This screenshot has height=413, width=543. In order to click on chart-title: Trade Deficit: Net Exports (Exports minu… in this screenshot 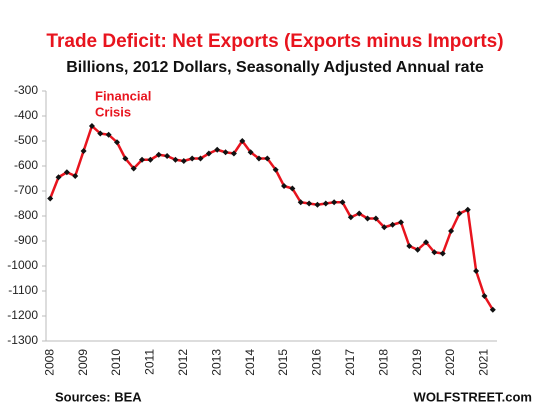, I will do `click(274, 41)`.